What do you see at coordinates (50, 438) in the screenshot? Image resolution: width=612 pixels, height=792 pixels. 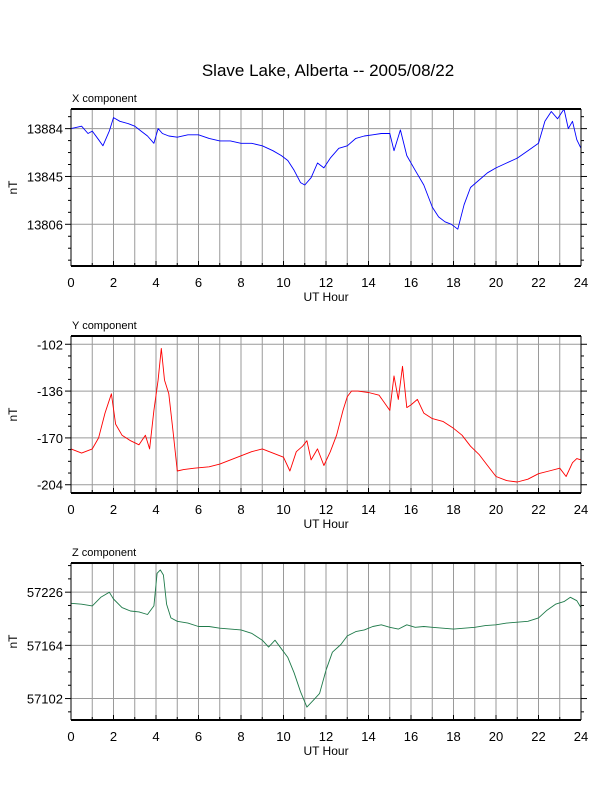 I see `y-tick-label: -170` at bounding box center [50, 438].